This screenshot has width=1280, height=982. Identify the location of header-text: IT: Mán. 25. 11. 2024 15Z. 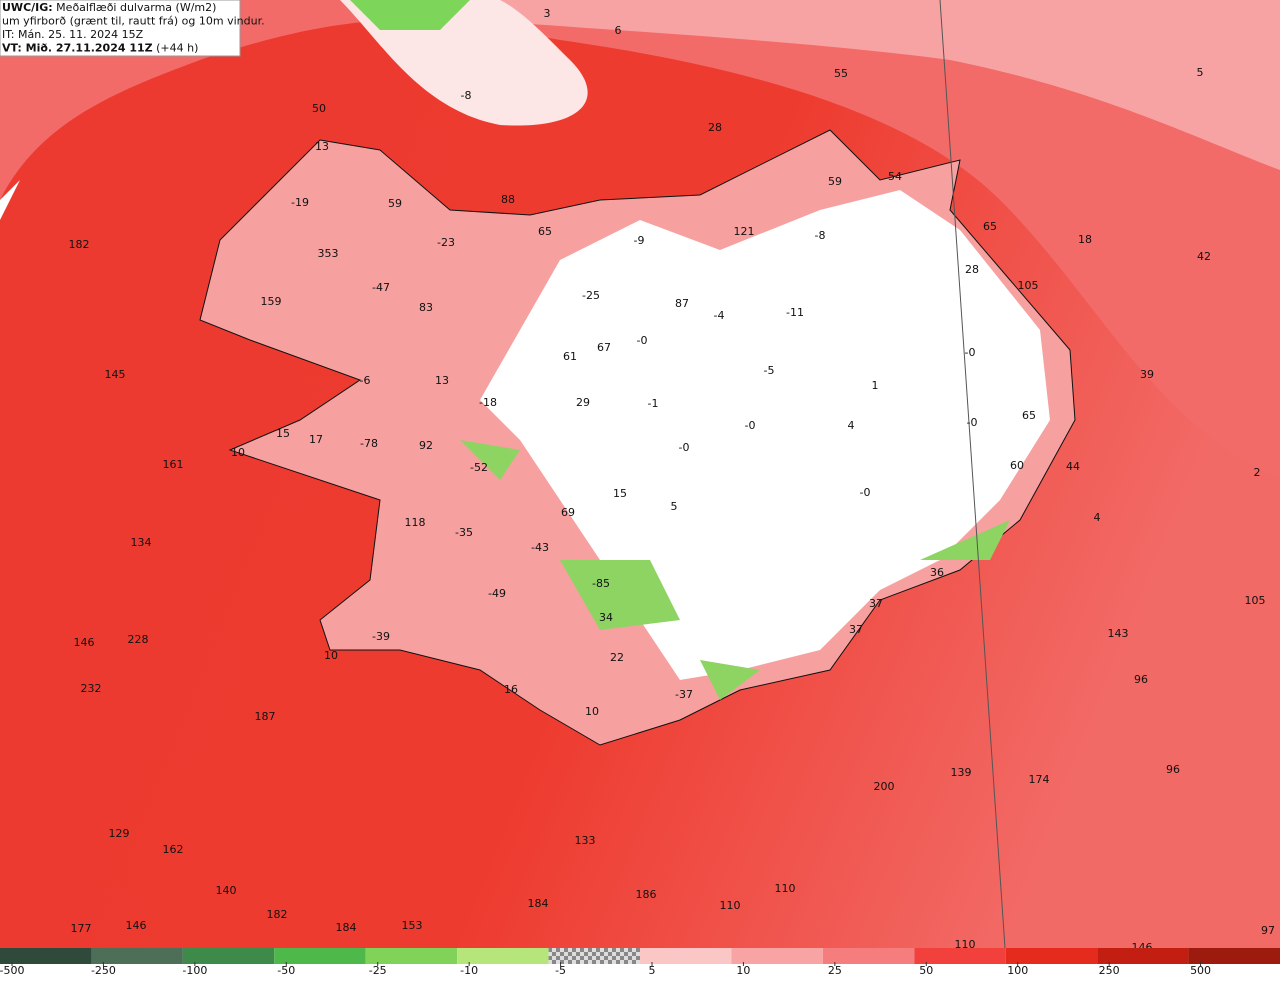
(73, 34).